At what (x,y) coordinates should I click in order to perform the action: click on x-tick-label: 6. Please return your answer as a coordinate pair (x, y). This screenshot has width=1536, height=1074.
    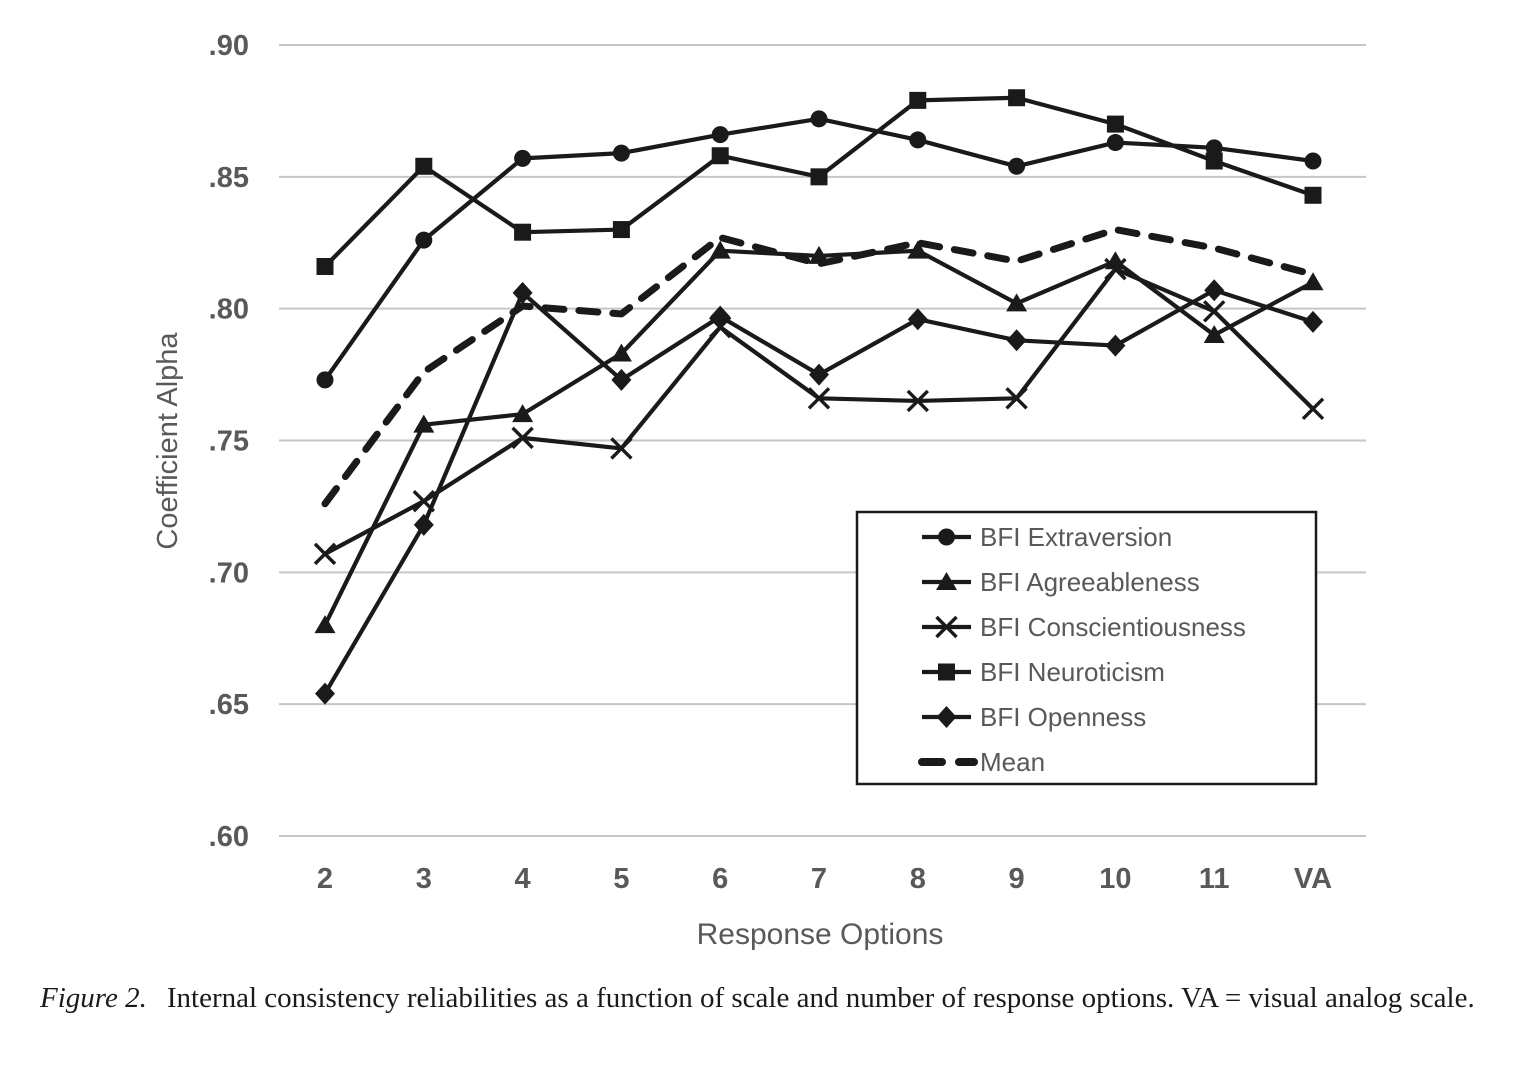
    Looking at the image, I should click on (720, 879).